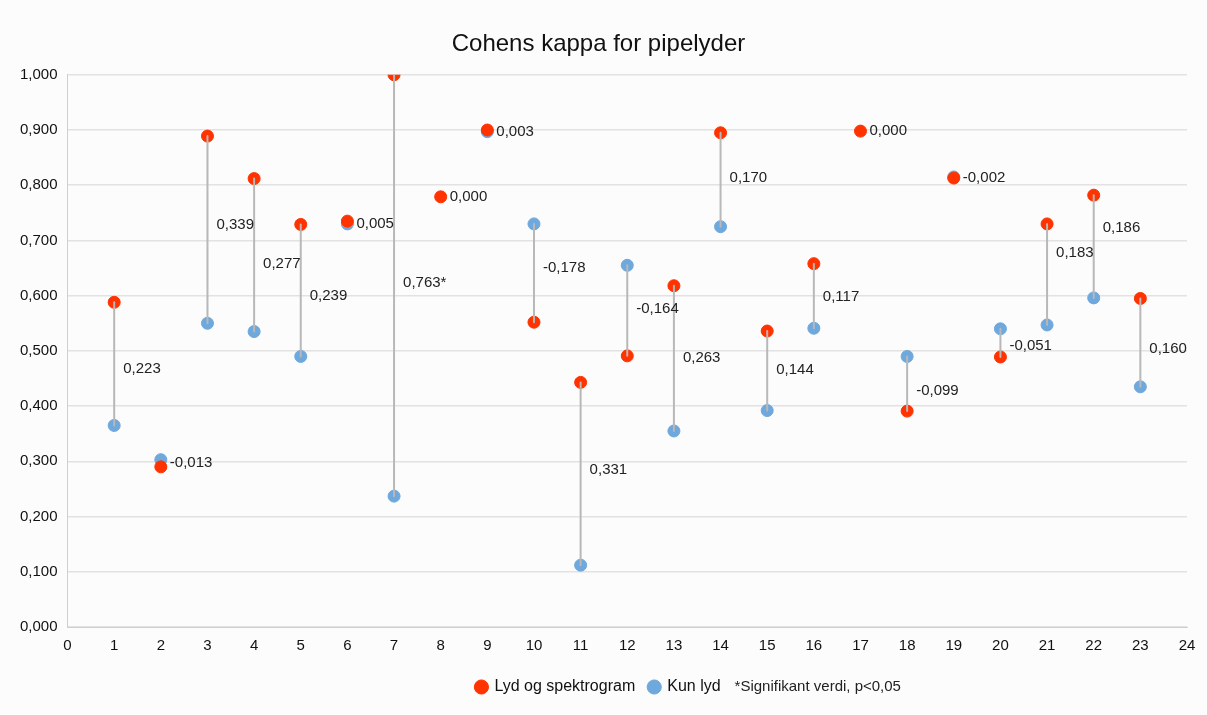 This screenshot has height=715, width=1207. Describe the element at coordinates (984, 177) in the screenshot. I see `annotation: -0,002` at that location.